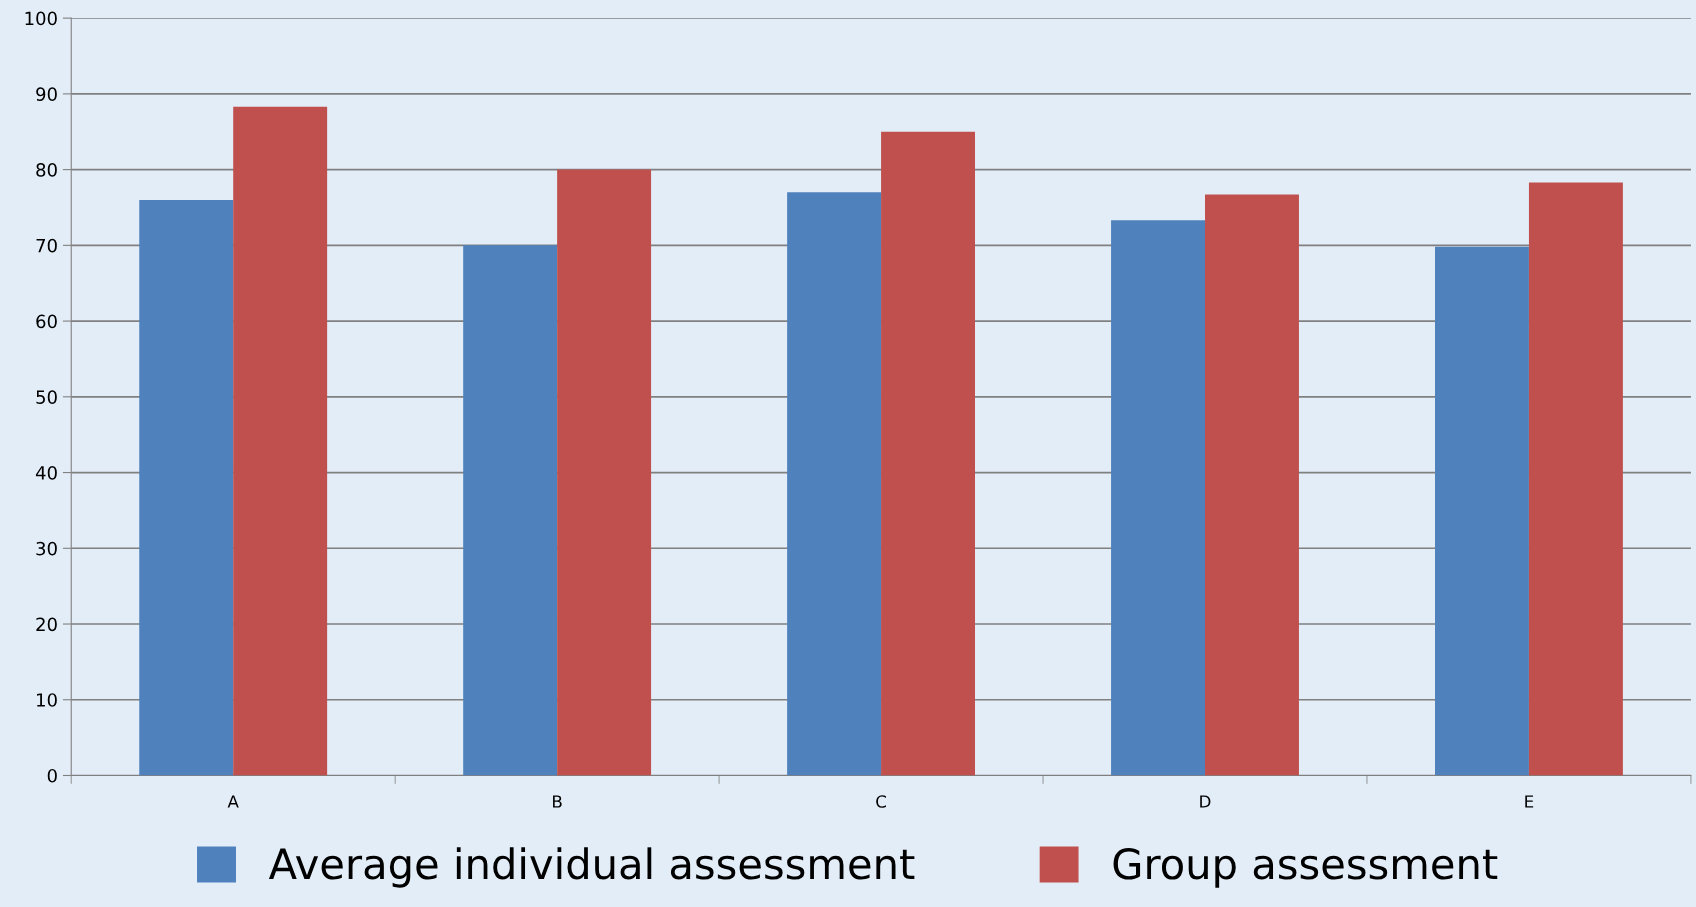  I want to click on y-tick-label: 100, so click(41, 18).